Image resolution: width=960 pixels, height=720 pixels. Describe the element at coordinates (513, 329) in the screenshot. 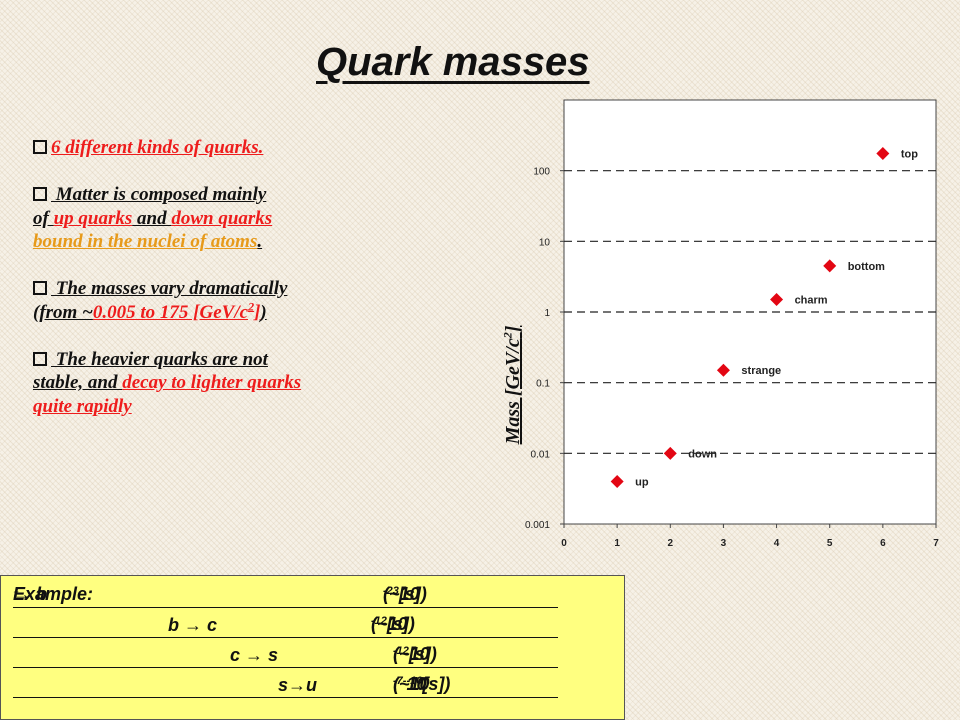

I see `y-axis-label-end: ]` at that location.